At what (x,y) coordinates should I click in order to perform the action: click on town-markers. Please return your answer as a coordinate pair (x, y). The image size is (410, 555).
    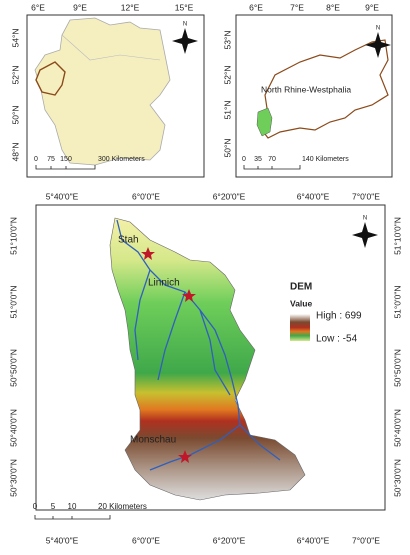
    Looking at the image, I should click on (168, 355).